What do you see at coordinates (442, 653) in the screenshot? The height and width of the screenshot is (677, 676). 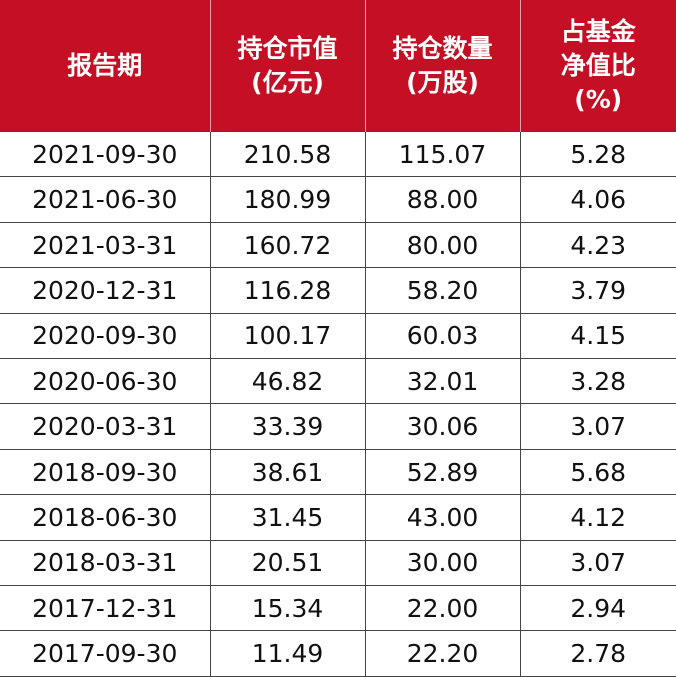 I see `table-cell: 22.20` at bounding box center [442, 653].